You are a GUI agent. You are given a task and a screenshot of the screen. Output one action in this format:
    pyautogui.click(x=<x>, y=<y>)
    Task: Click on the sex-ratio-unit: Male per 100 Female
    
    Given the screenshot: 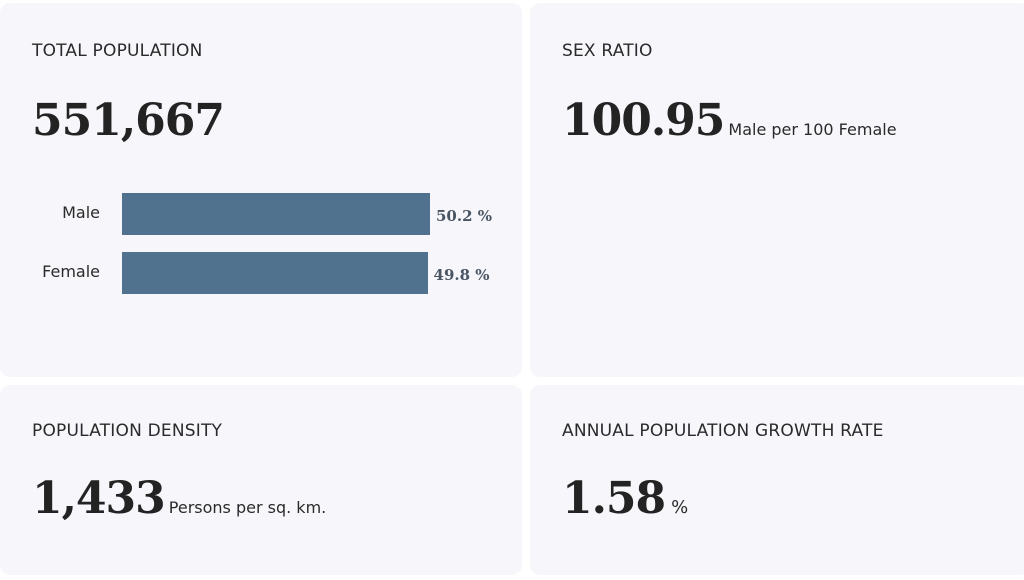 What is the action you would take?
    pyautogui.click(x=812, y=129)
    